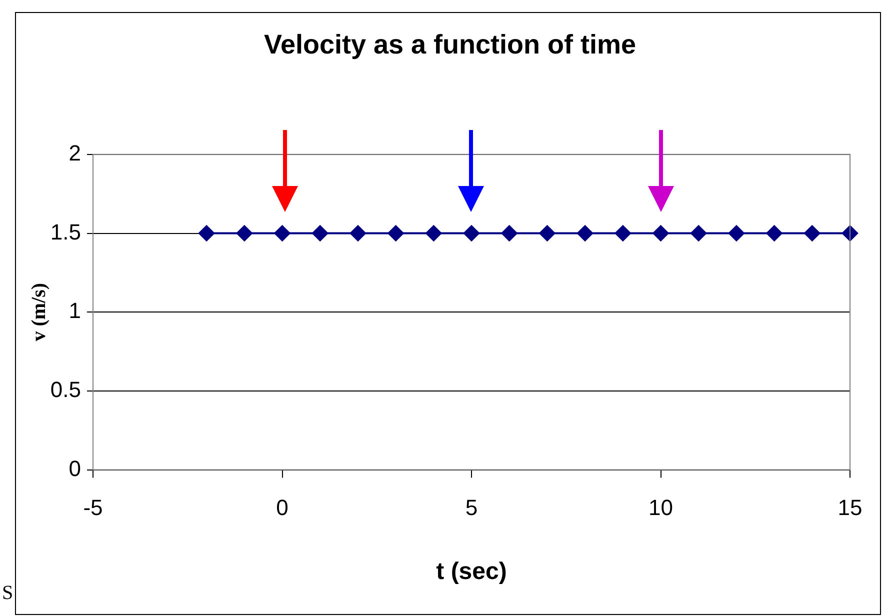  I want to click on y-tick-label: 1, so click(74, 311).